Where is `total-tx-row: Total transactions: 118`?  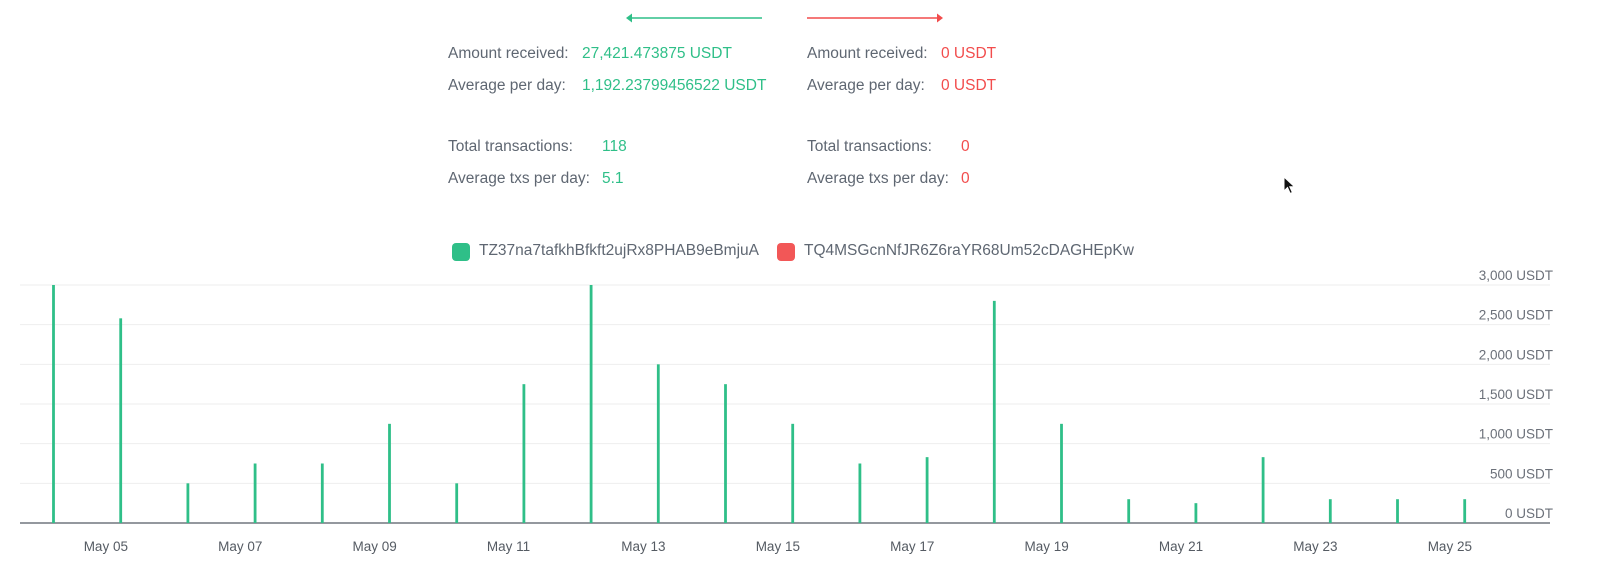 total-tx-row: Total transactions: 118 is located at coordinates (537, 147).